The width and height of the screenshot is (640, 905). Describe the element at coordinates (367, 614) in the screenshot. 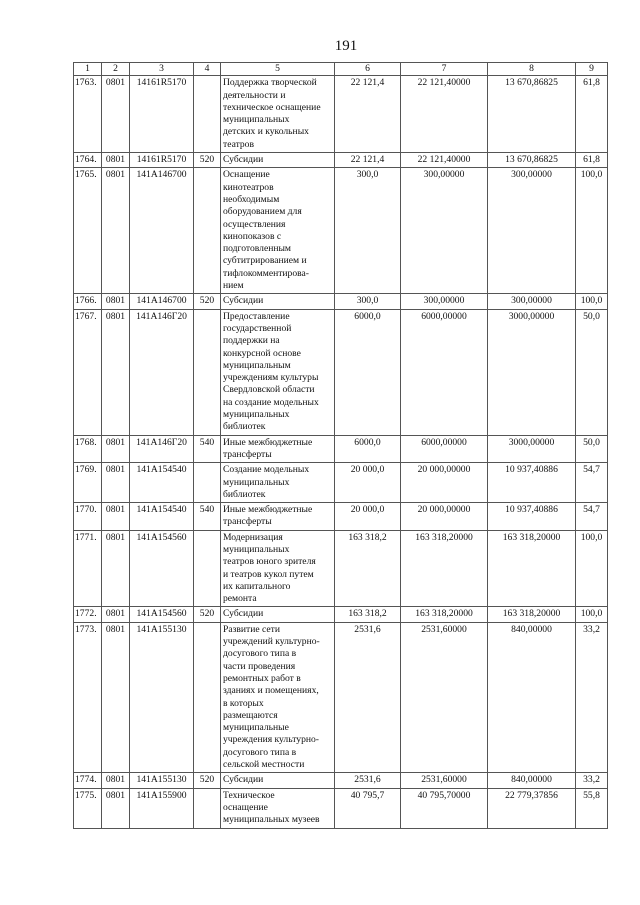

I see `planned-amount-cell: 163 318,2` at that location.